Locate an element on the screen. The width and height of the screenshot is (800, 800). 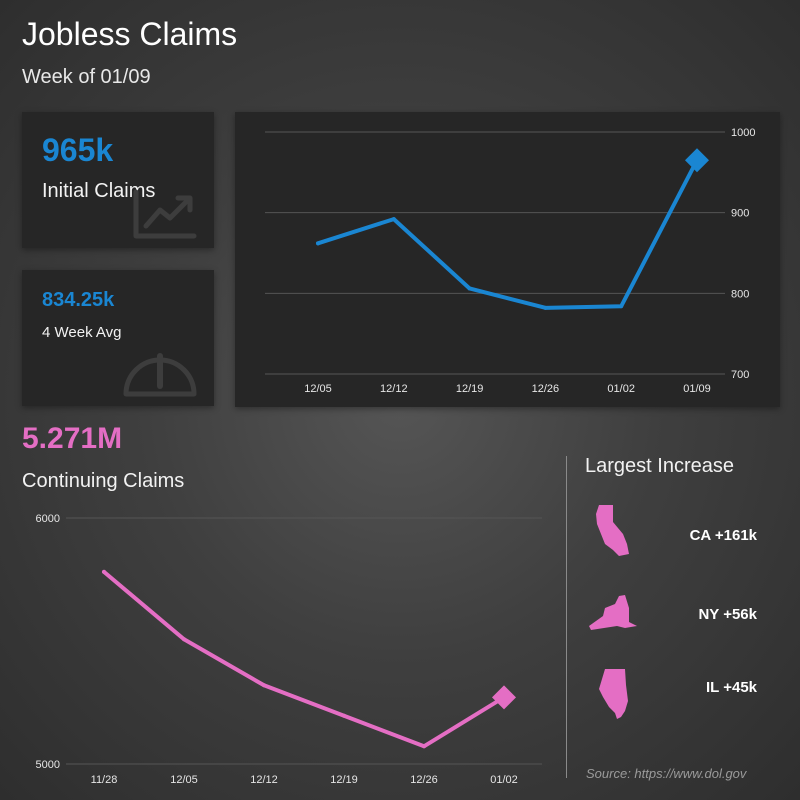
four-week-avg-card: 834.25k 4 Week Avg is located at coordinates (118, 338).